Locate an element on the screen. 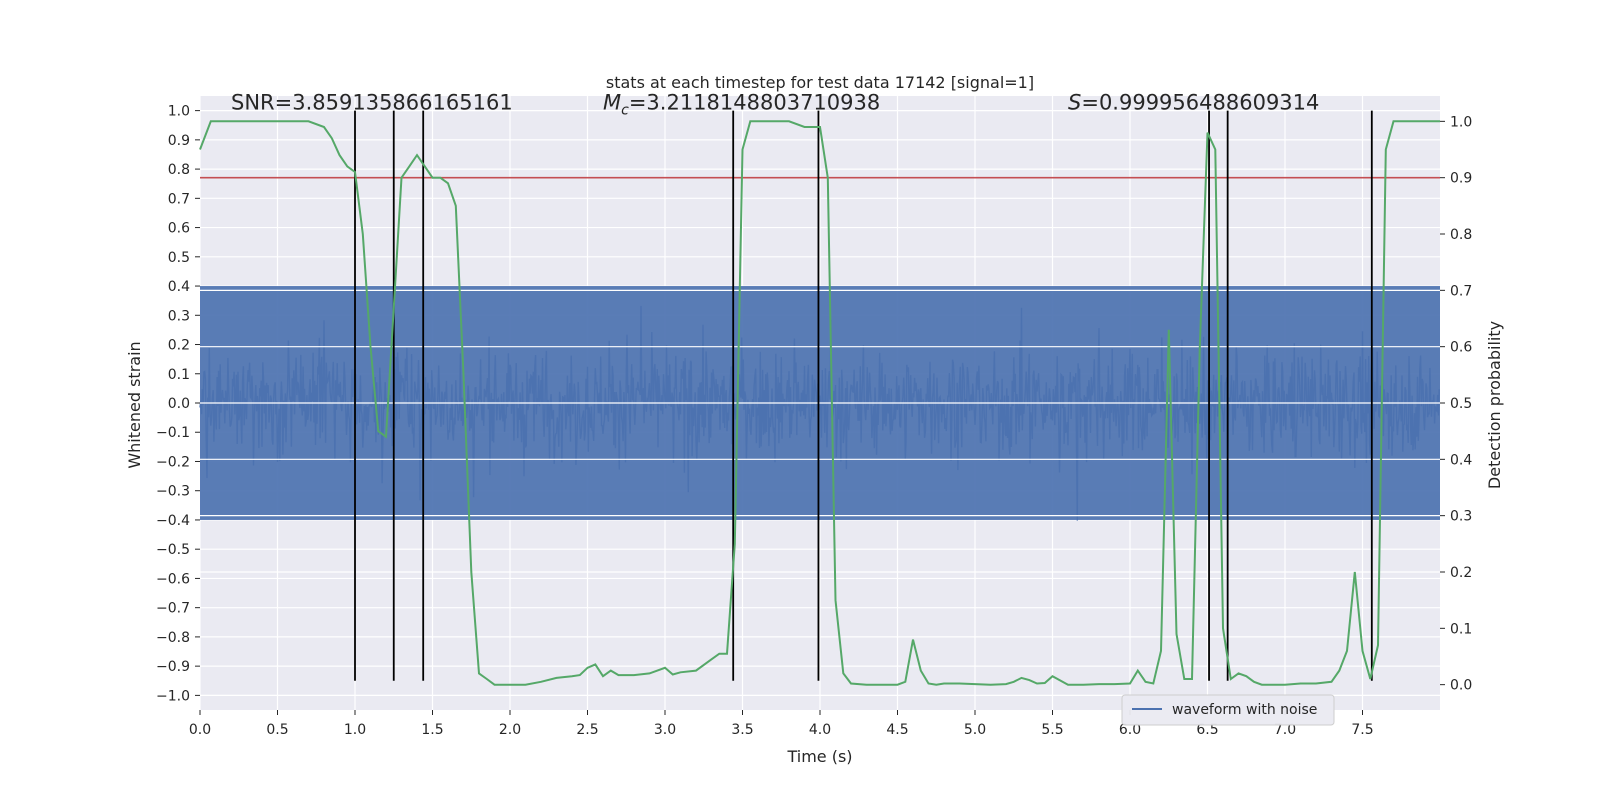  y-tick-label: 0.8 is located at coordinates (179, 170).